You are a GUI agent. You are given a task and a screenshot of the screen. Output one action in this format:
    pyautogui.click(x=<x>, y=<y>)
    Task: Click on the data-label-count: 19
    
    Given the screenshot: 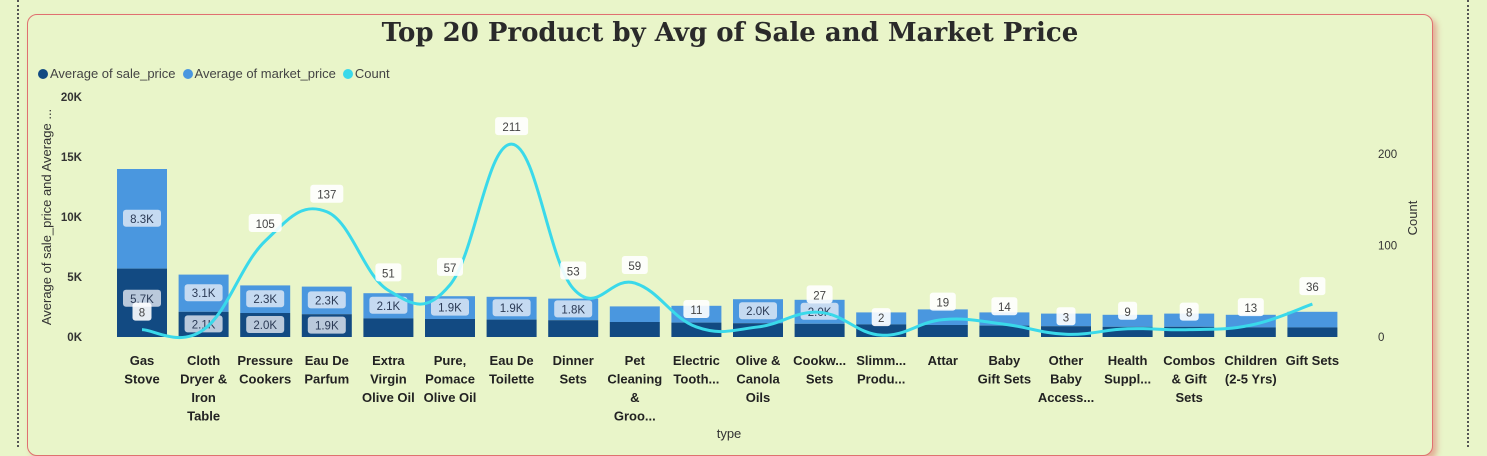 What is the action you would take?
    pyautogui.click(x=942, y=304)
    